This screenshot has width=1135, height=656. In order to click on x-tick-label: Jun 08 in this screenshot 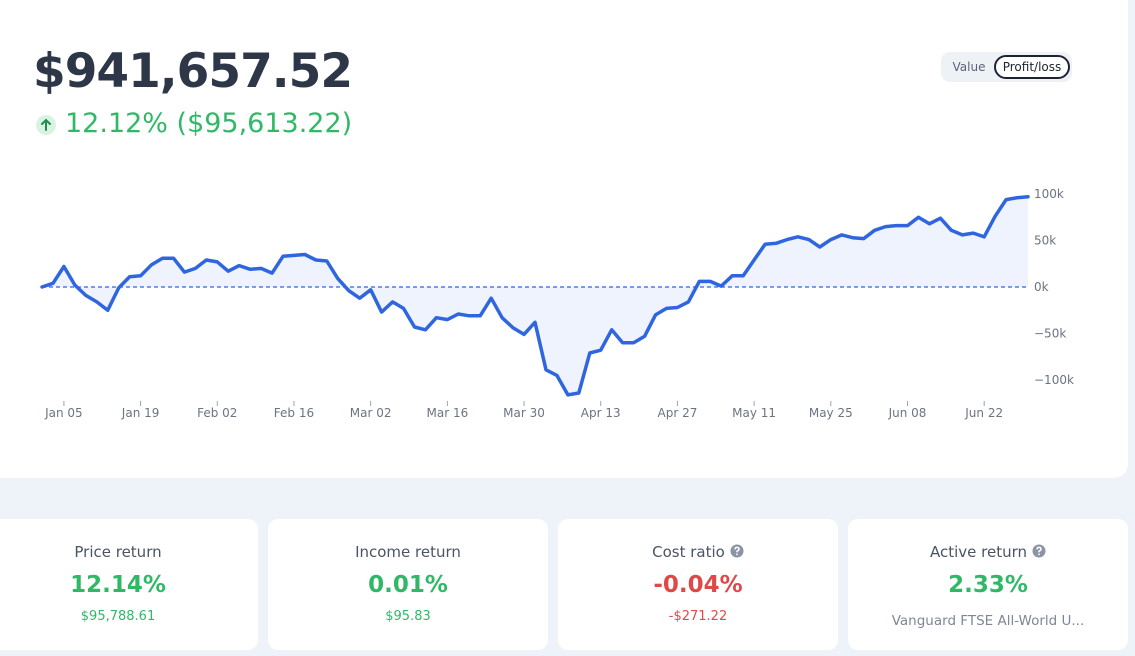, I will do `click(907, 413)`.